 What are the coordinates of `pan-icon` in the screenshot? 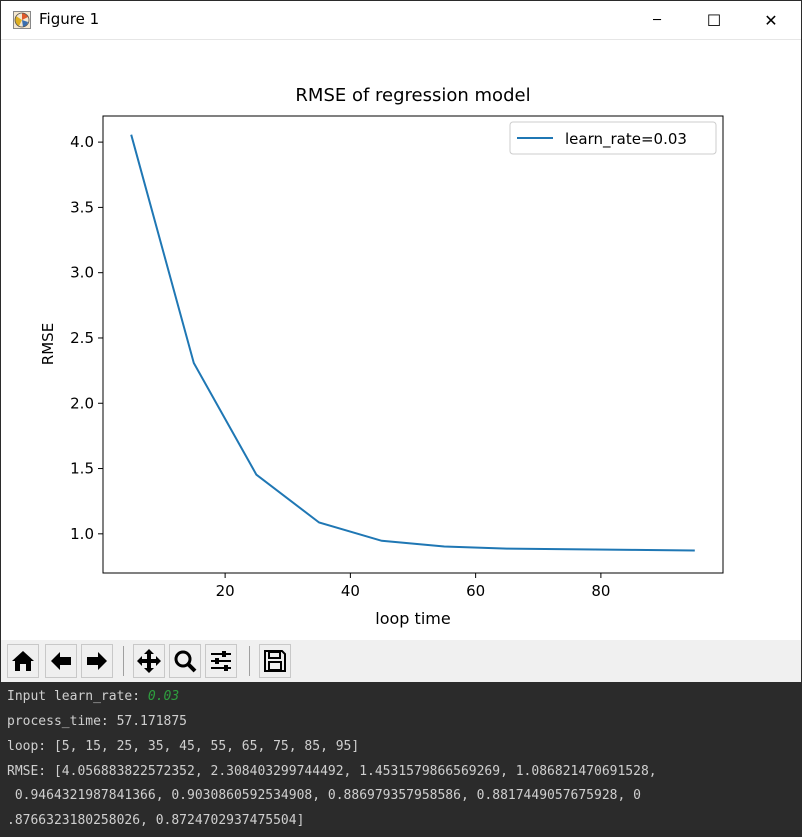 It's located at (149, 661).